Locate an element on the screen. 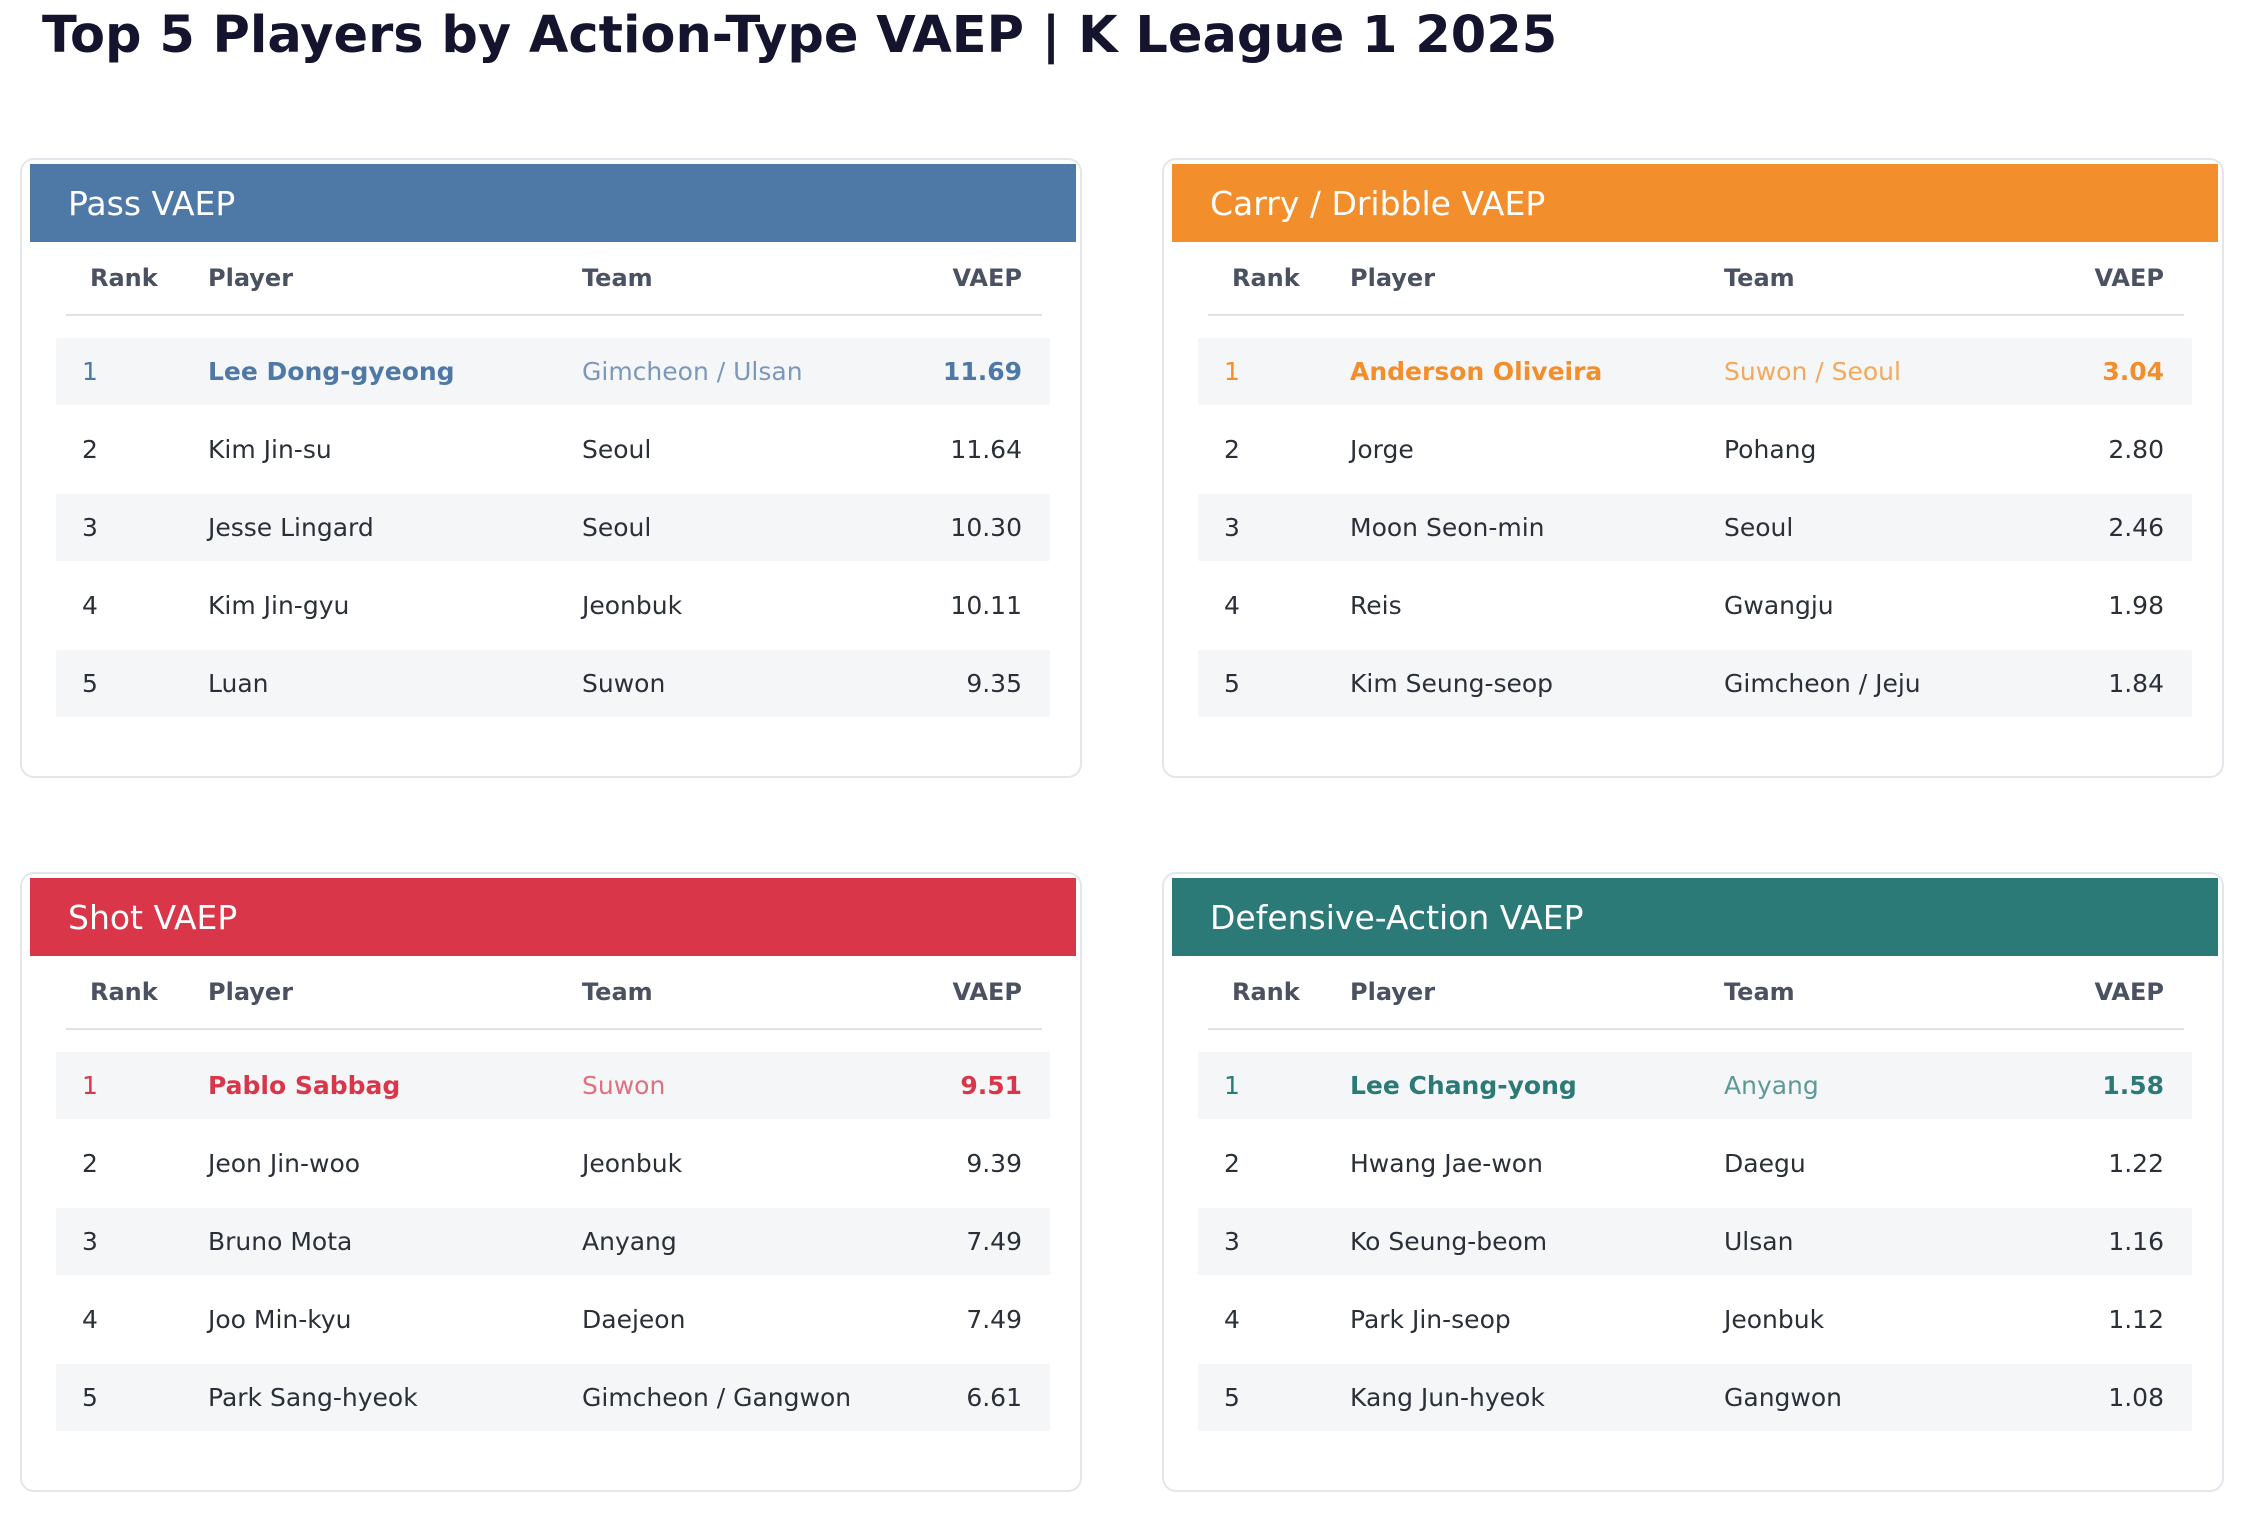 The image size is (2245, 1517). cell-team: Gangwon is located at coordinates (1783, 1397).